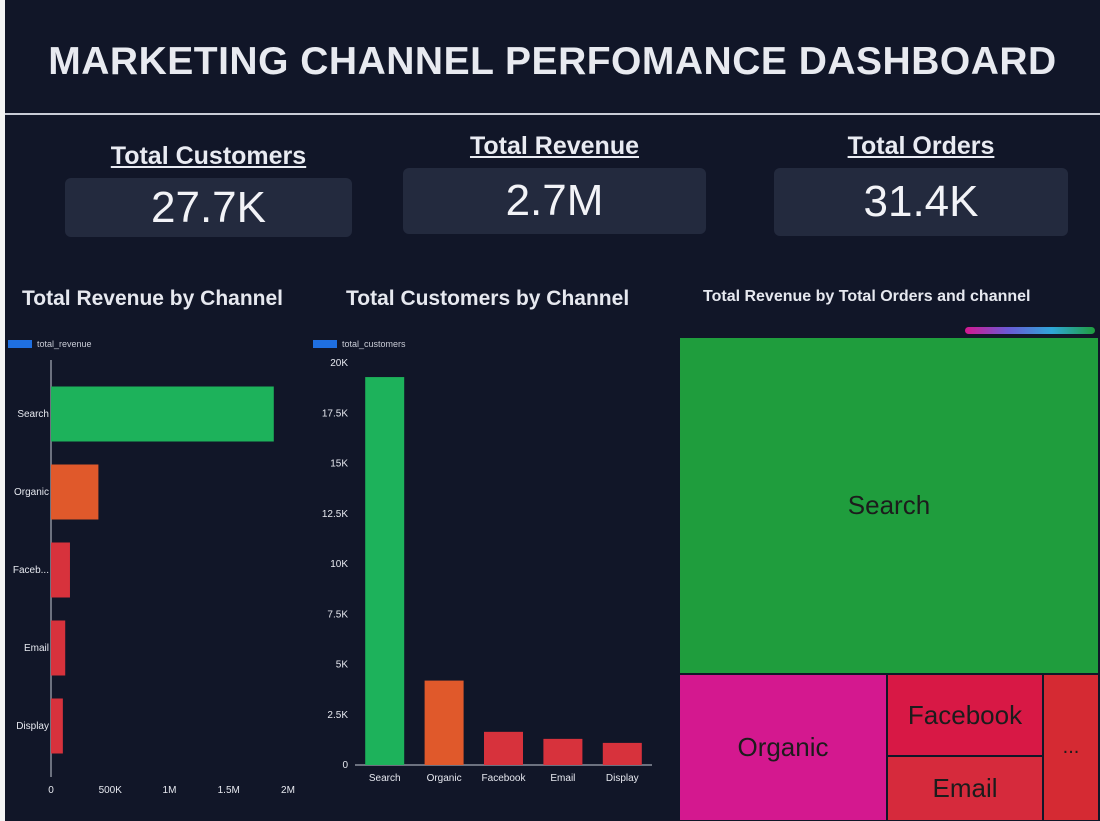 This screenshot has height=821, width=1100. Describe the element at coordinates (552, 61) in the screenshot. I see `dashboard-title: MARKETING CHANNEL PERFOMANCE DASHBOARD` at that location.